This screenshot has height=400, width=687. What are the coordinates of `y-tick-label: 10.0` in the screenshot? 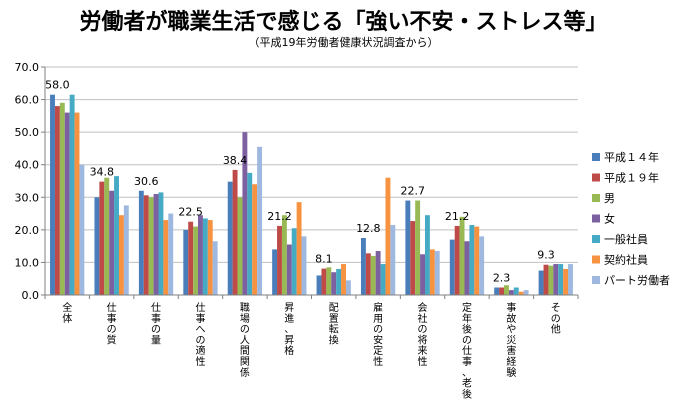 It's located at (27, 262).